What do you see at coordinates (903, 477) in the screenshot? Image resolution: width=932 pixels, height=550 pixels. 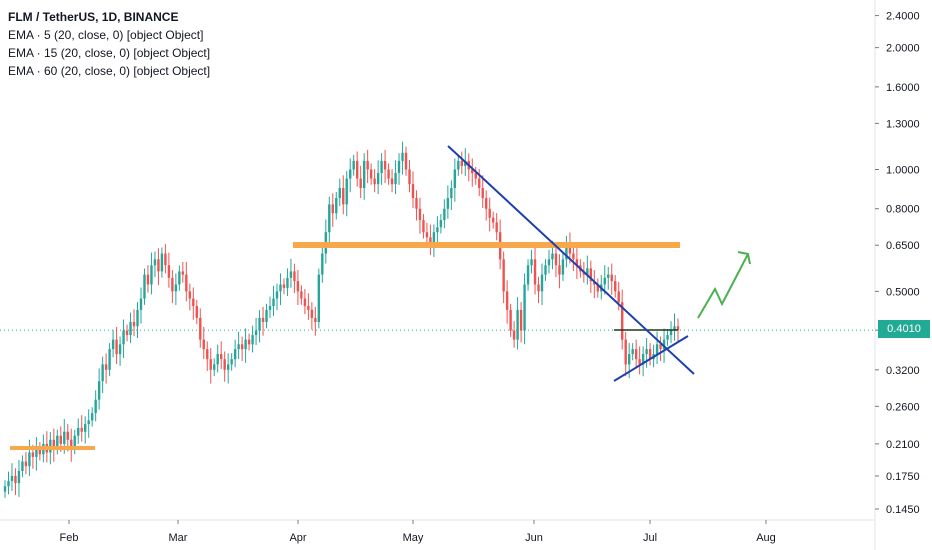 I see `y-tick-label: 0.1750` at bounding box center [903, 477].